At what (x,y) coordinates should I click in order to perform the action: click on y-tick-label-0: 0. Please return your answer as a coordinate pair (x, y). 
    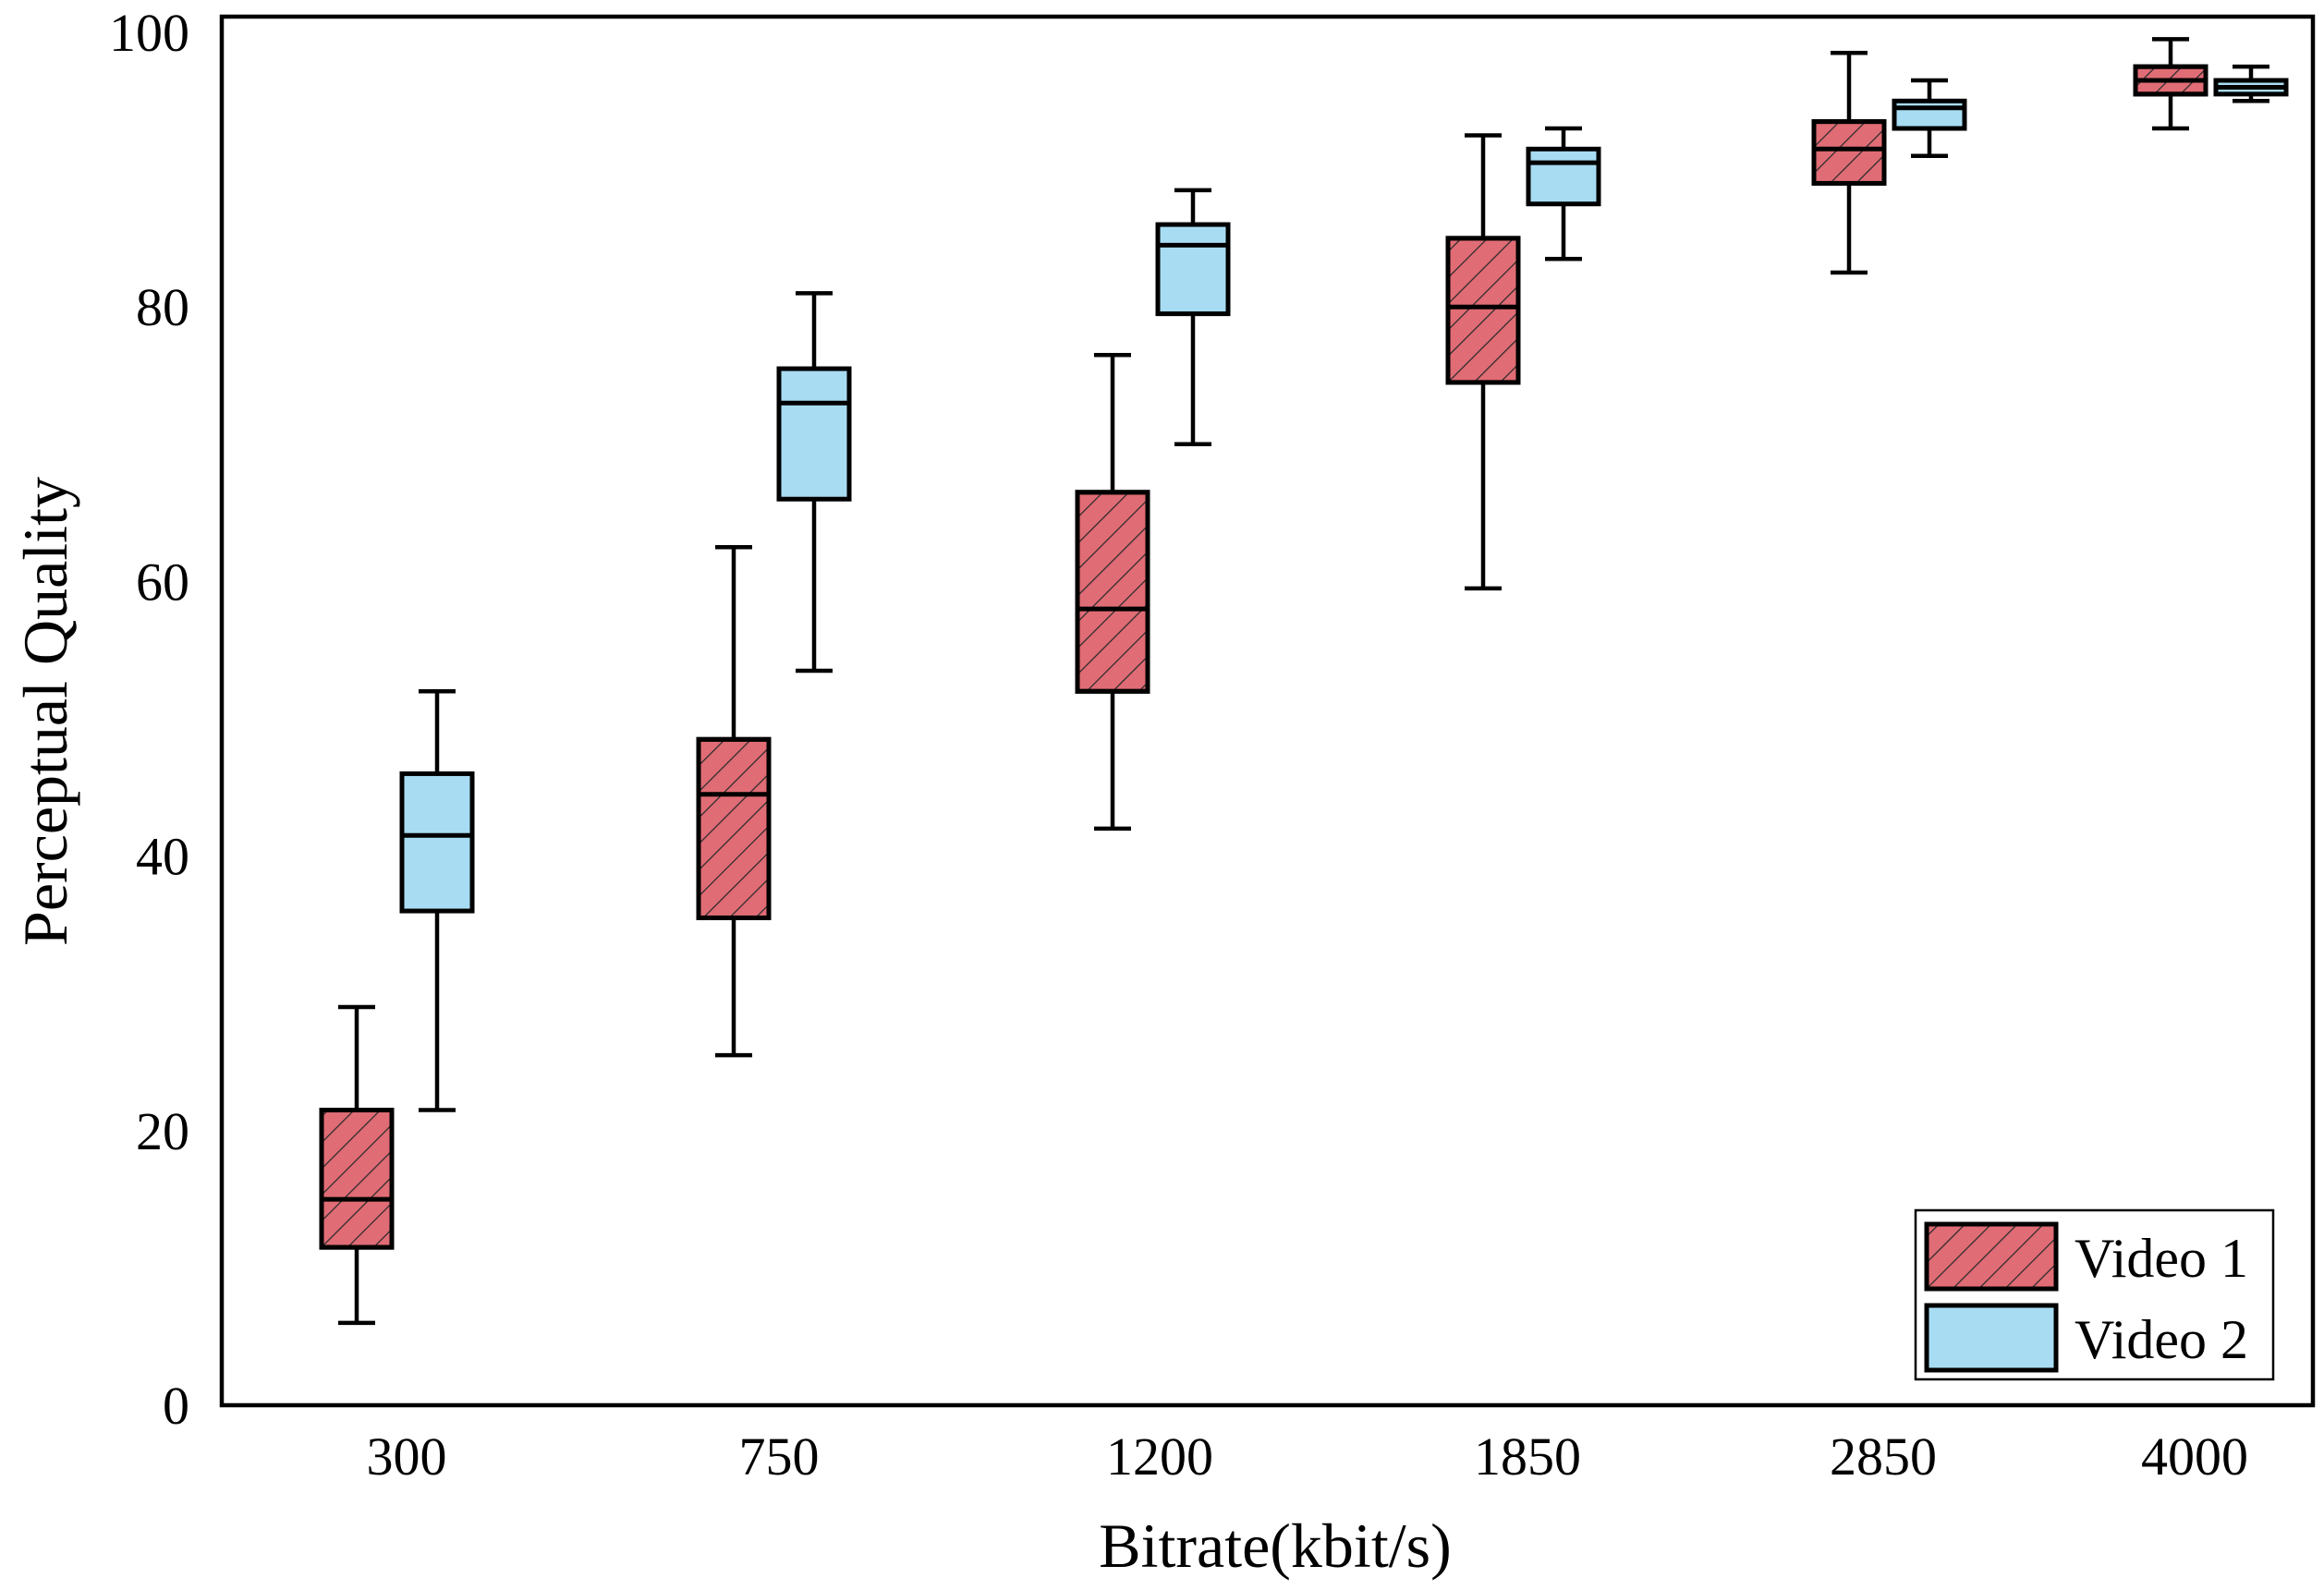
    Looking at the image, I should click on (176, 1406).